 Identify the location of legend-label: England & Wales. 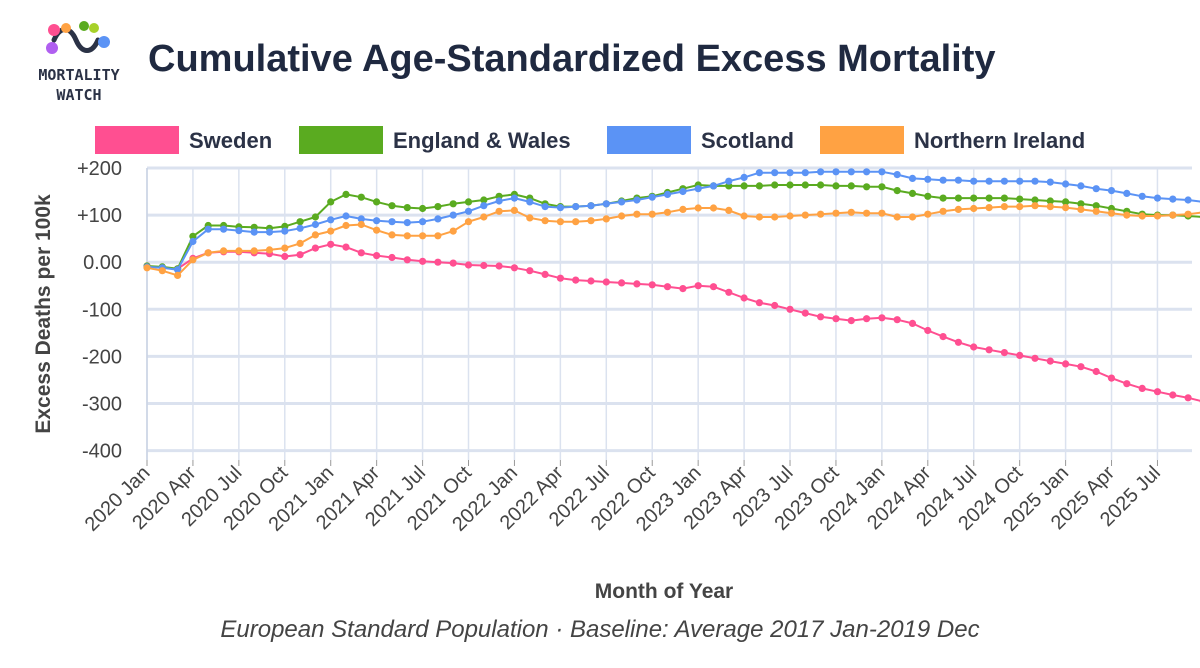
(482, 140).